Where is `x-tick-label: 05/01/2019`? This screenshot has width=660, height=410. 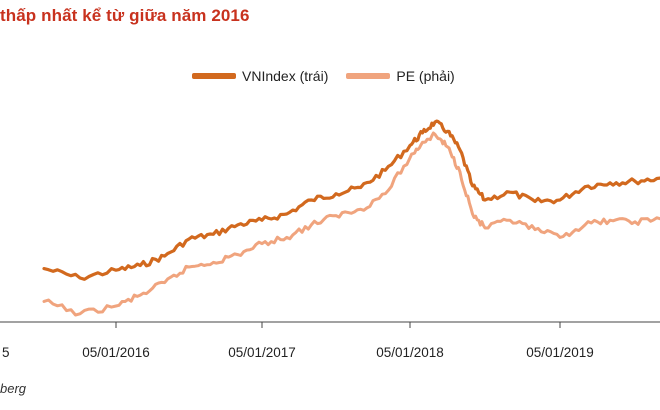 x-tick-label: 05/01/2019 is located at coordinates (560, 352).